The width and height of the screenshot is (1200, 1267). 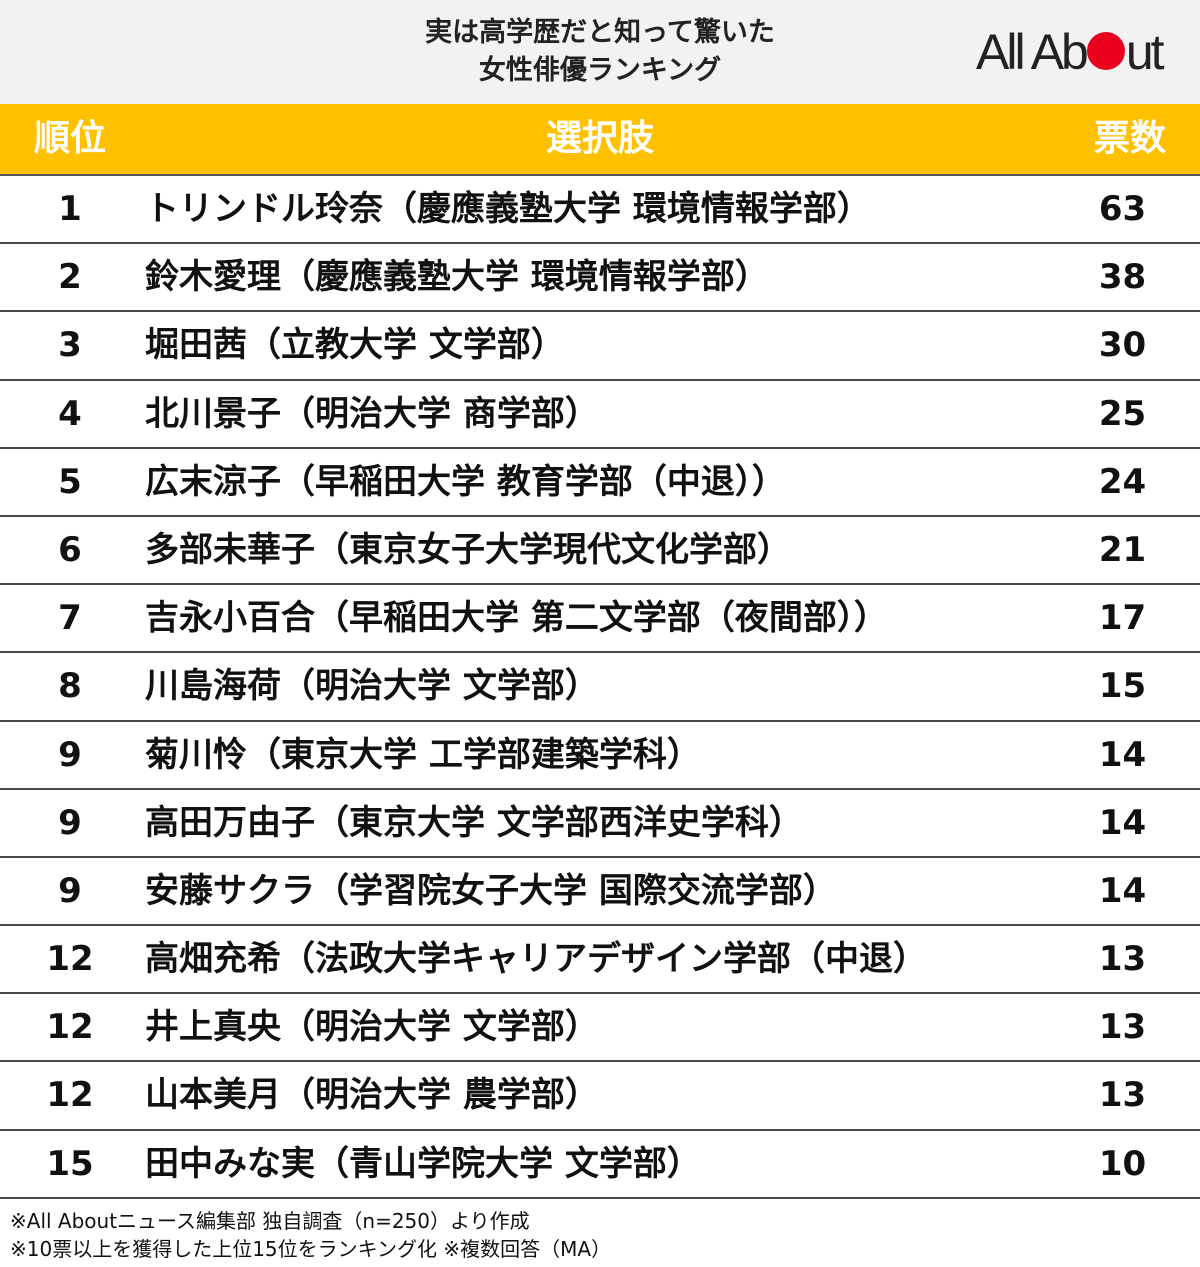 I want to click on table-row: 12 山本美月（明治大学 農学部） 13, so click(x=600, y=1096).